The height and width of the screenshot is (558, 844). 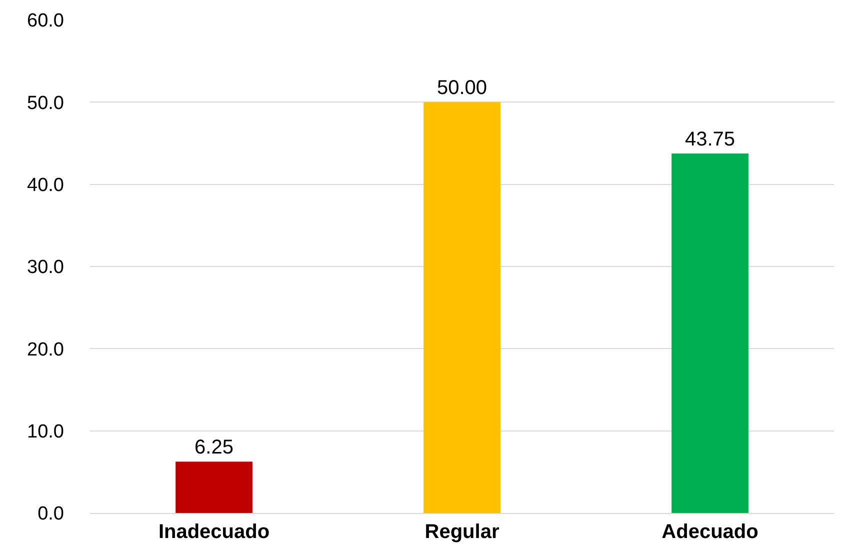 I want to click on y-tick-label: 10.0, so click(x=45, y=431).